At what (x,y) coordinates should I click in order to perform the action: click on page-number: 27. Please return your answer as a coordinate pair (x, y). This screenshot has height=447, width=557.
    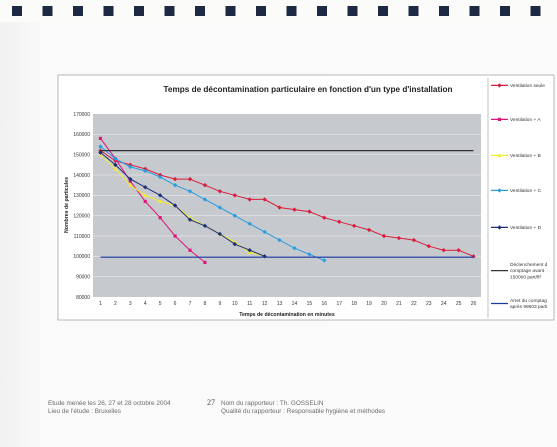
    Looking at the image, I should click on (211, 402).